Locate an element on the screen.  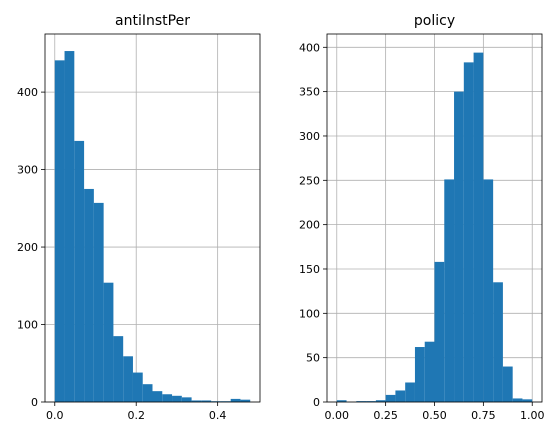
x-tick-label: 0.2 is located at coordinates (136, 415).